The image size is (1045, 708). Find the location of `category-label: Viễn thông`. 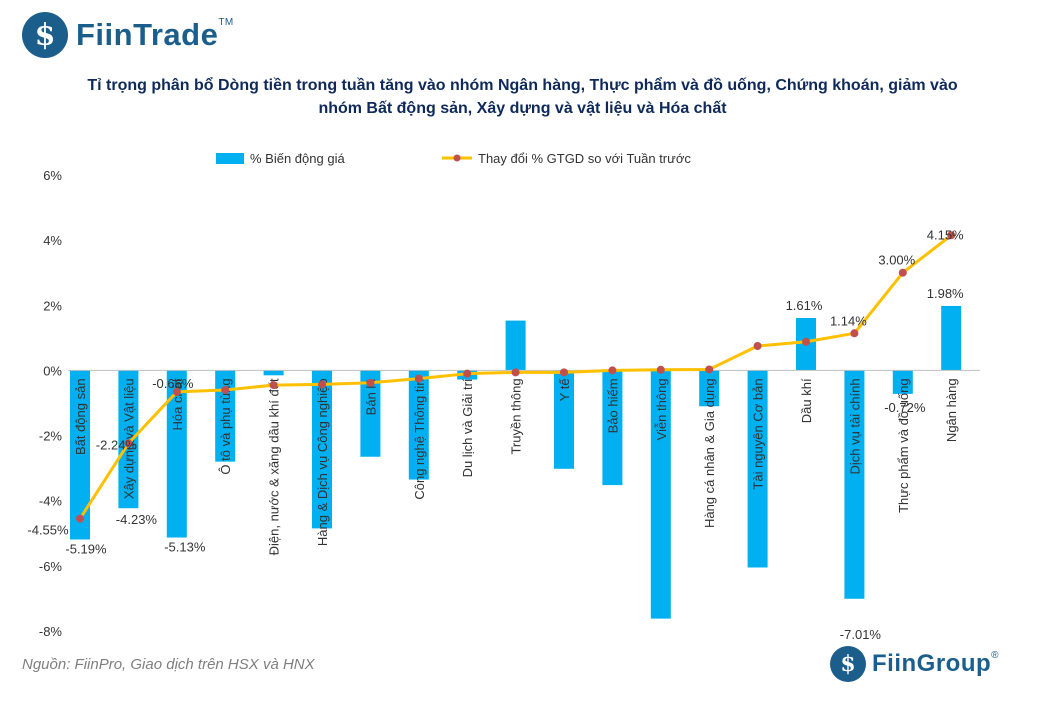

category-label: Viễn thông is located at coordinates (661, 409).